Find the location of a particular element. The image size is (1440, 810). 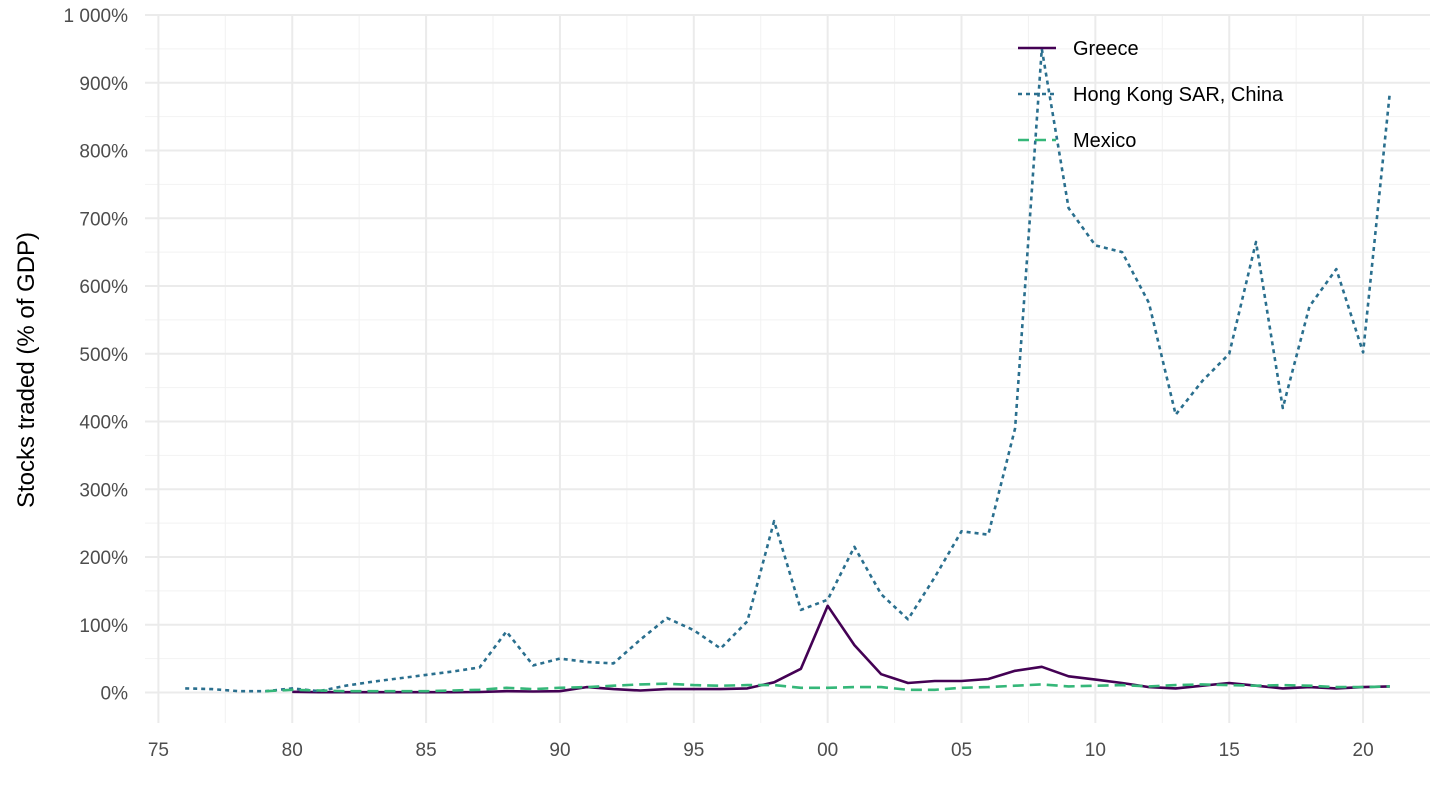

x-tick-label: 15 is located at coordinates (1229, 750).